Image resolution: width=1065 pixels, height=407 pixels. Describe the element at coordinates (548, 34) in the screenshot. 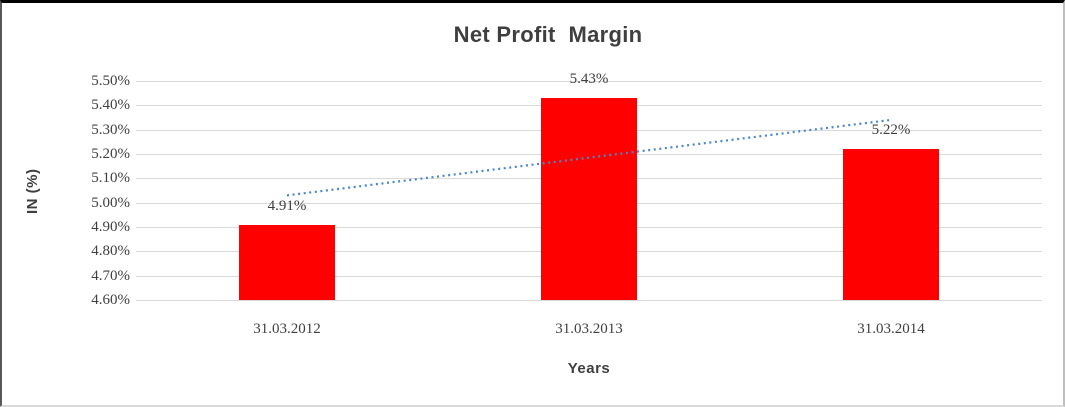

I see `chart-title: Net Profit Margin` at that location.